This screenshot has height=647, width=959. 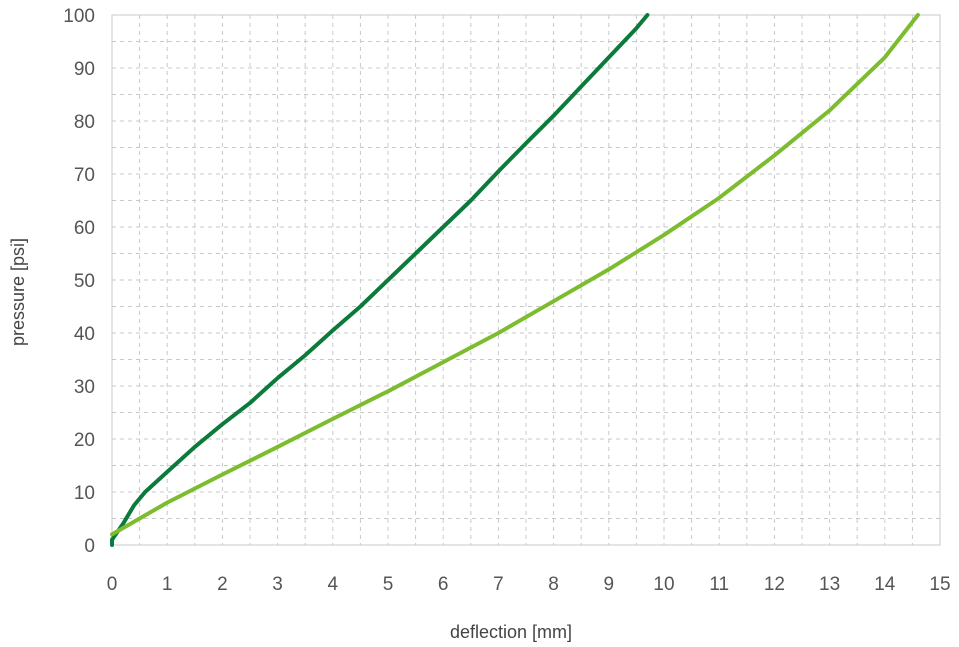 I want to click on x-tick-label: 0, so click(x=112, y=584).